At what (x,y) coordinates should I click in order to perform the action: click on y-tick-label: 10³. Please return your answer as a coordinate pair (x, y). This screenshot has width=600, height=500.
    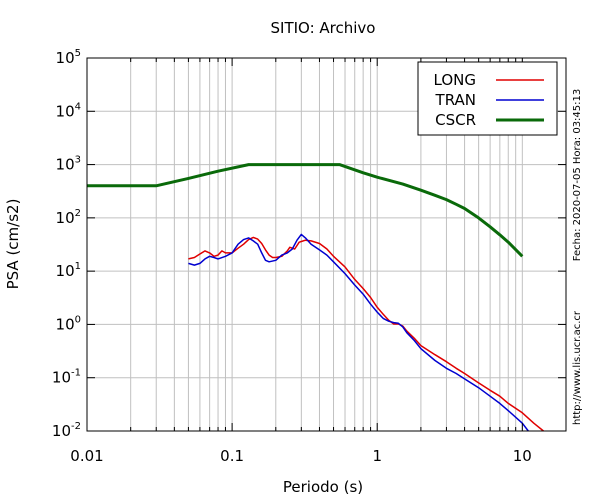
    Looking at the image, I should click on (68, 164).